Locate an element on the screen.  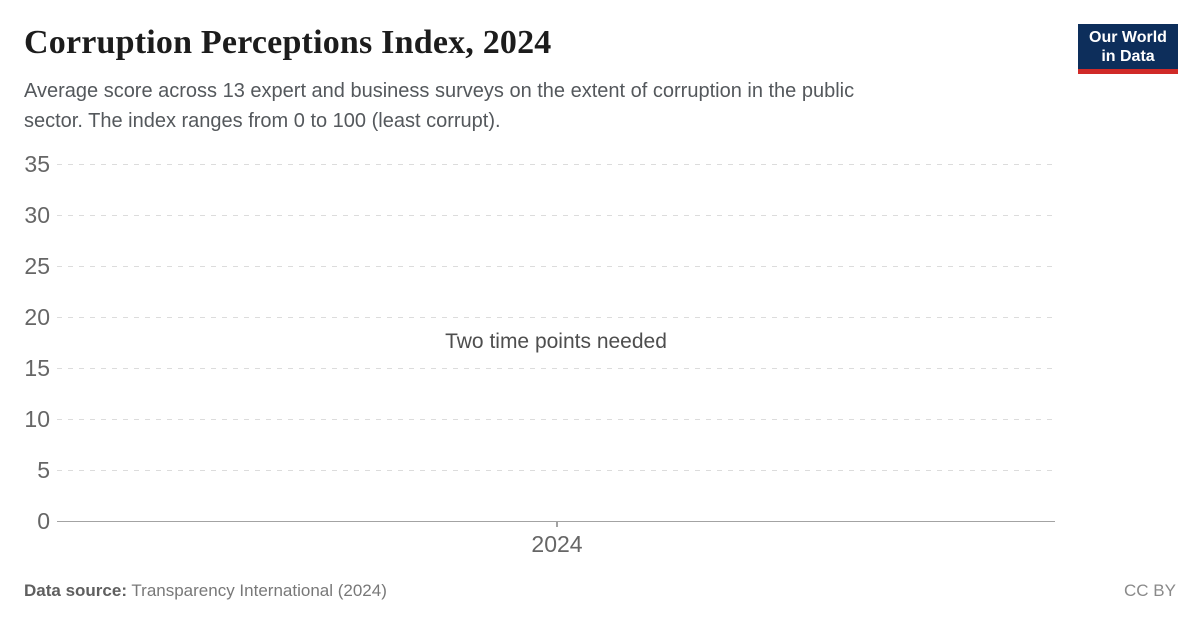
x-axis-line is located at coordinates (556, 521).